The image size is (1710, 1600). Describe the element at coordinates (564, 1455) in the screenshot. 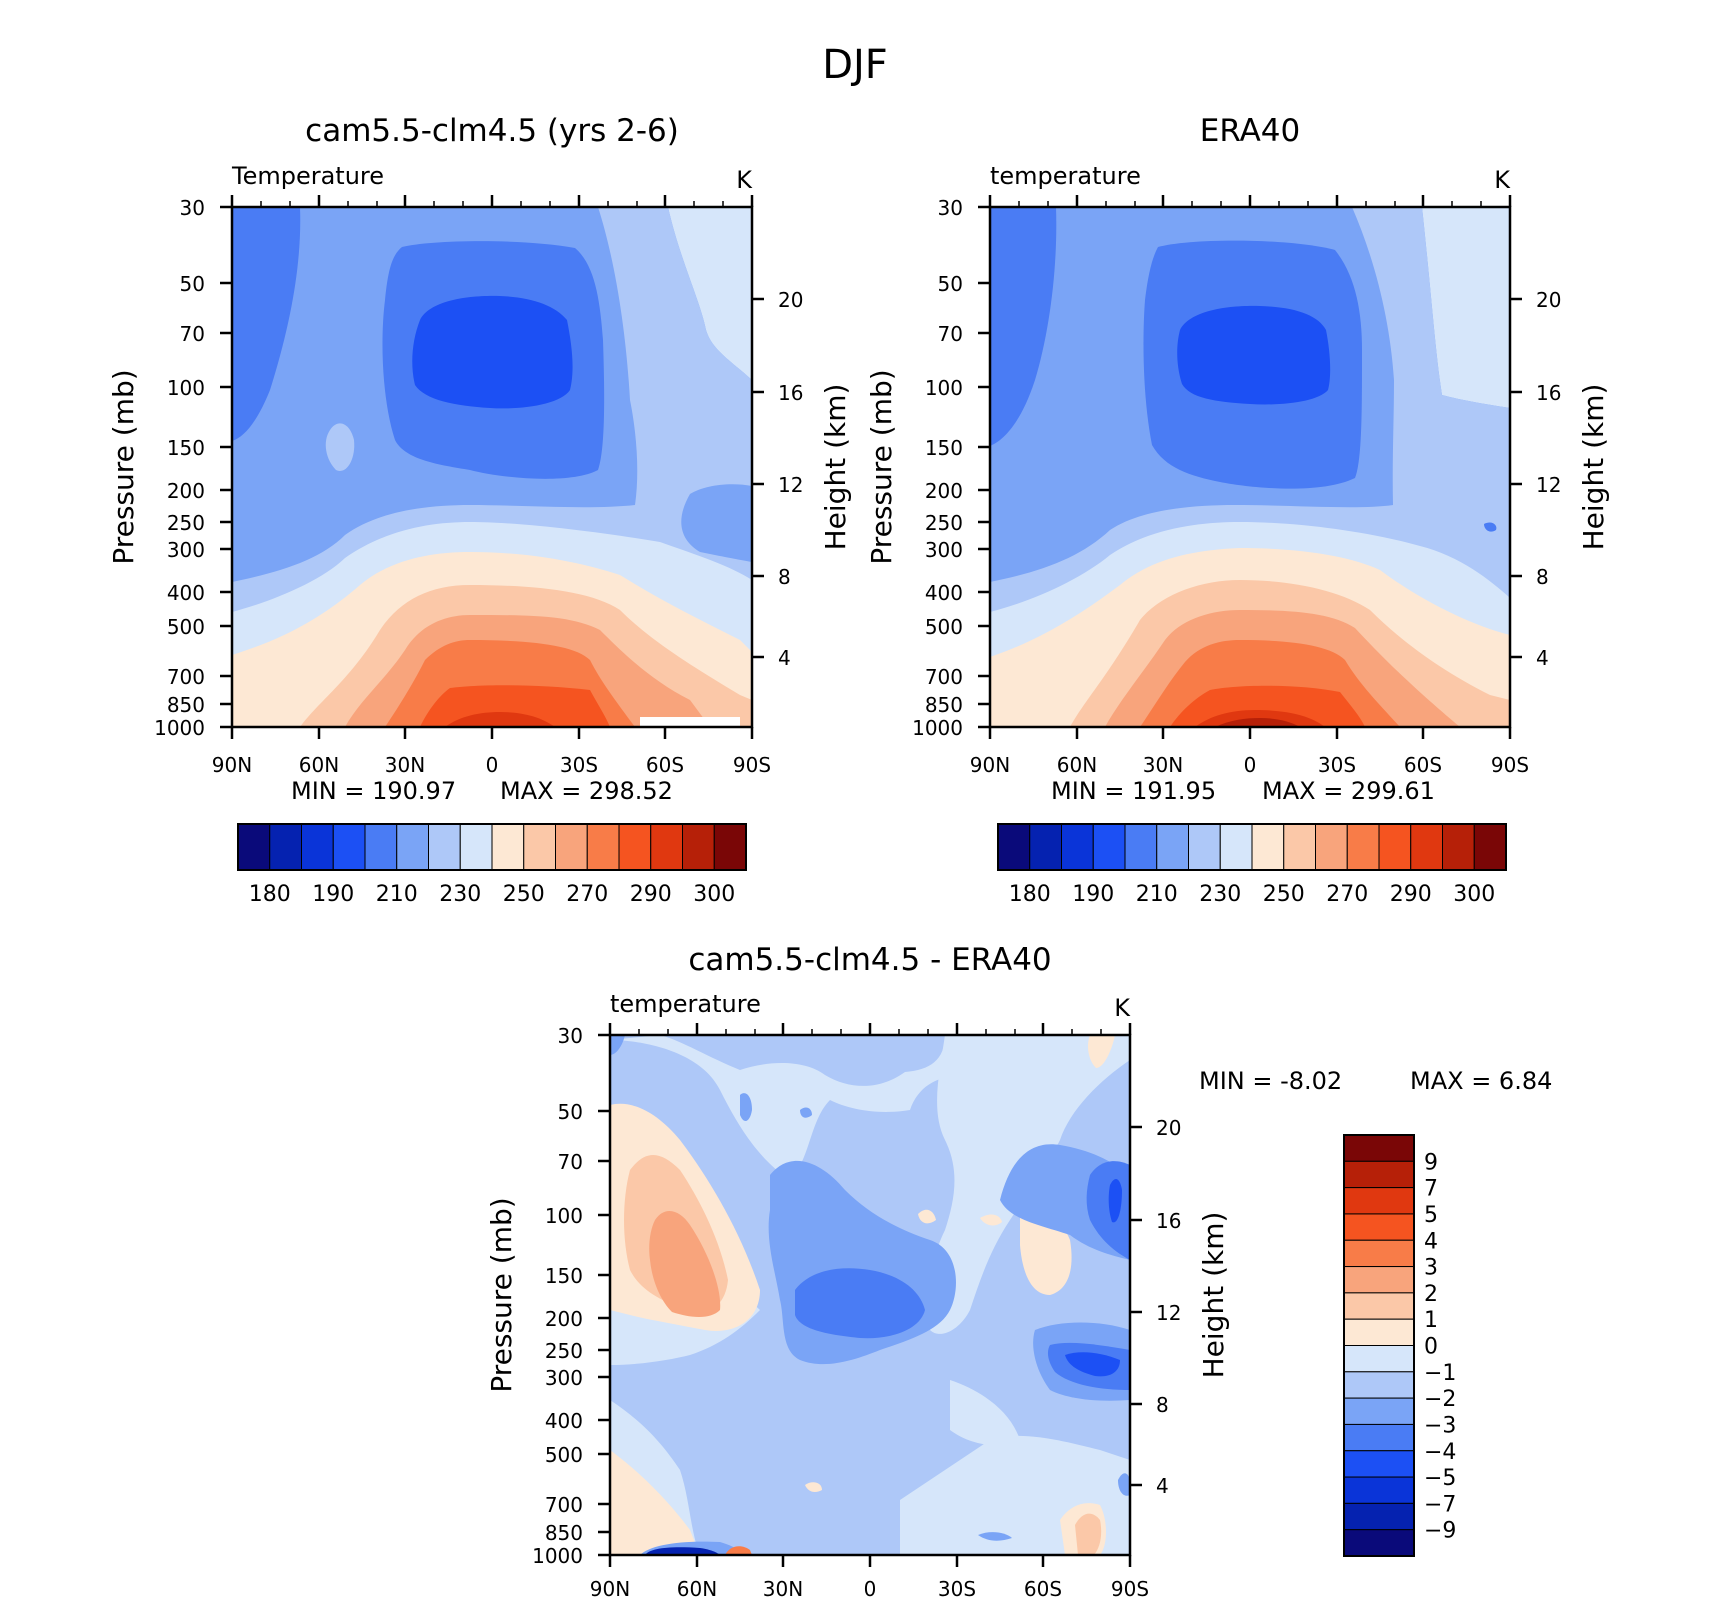

I see `y-tick-label: 500` at that location.